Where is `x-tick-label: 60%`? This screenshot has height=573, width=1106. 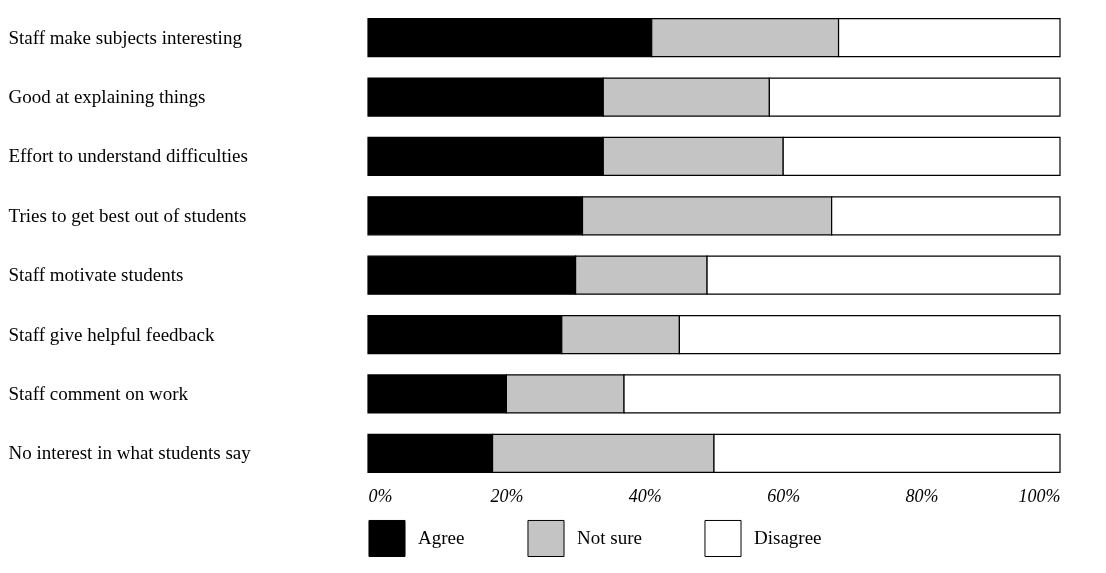
x-tick-label: 60% is located at coordinates (784, 495).